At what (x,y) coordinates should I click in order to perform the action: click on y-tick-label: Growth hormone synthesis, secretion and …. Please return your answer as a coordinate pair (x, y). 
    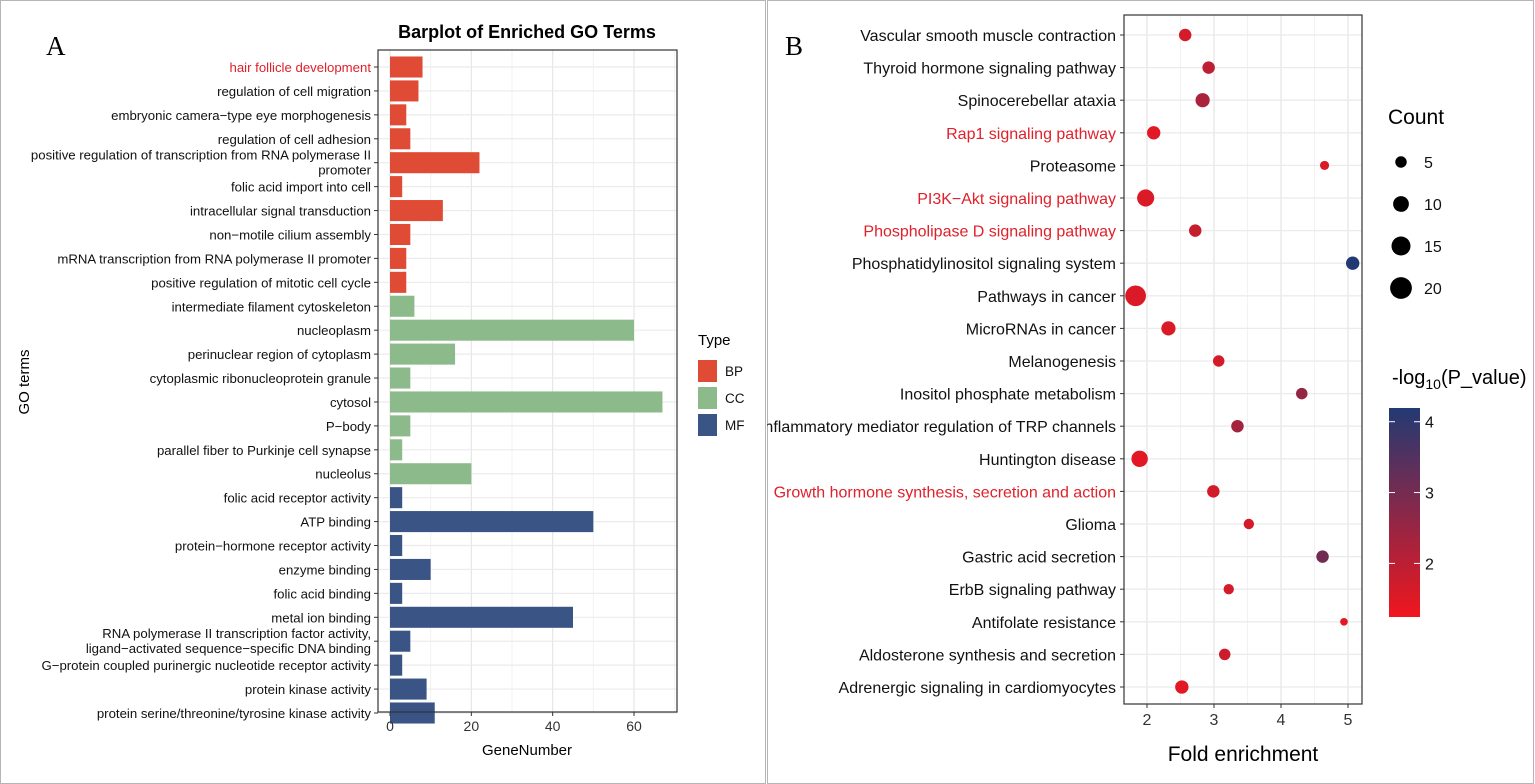
    Looking at the image, I should click on (945, 492).